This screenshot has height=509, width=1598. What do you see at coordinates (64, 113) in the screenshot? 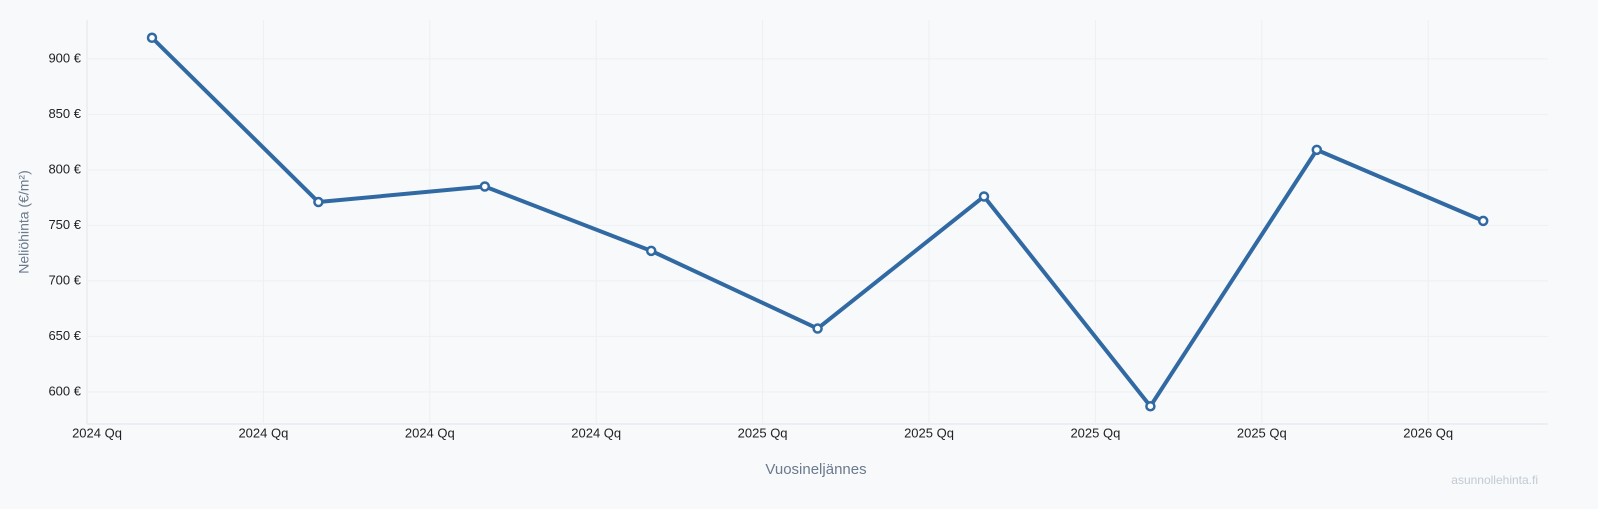
I see `y-tick-label: 850 €` at bounding box center [64, 113].